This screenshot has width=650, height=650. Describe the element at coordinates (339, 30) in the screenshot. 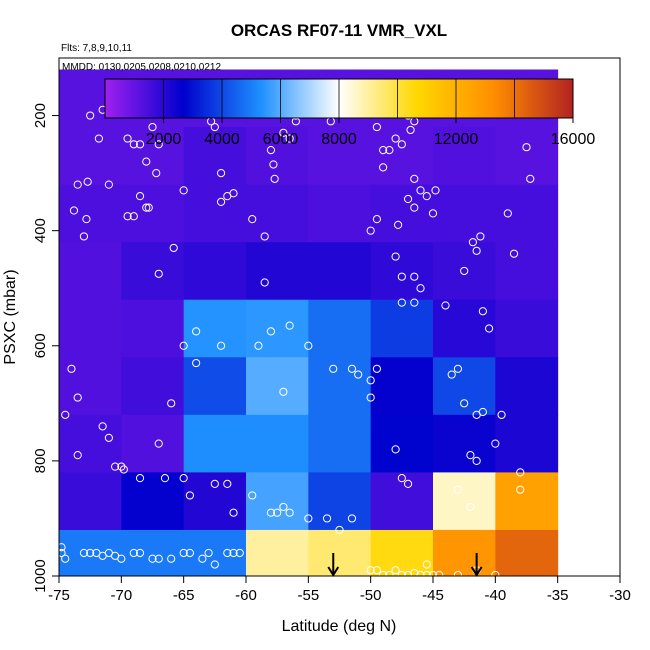

I see `chart-title: ORCAS RF07-11 VMR_VXL` at that location.